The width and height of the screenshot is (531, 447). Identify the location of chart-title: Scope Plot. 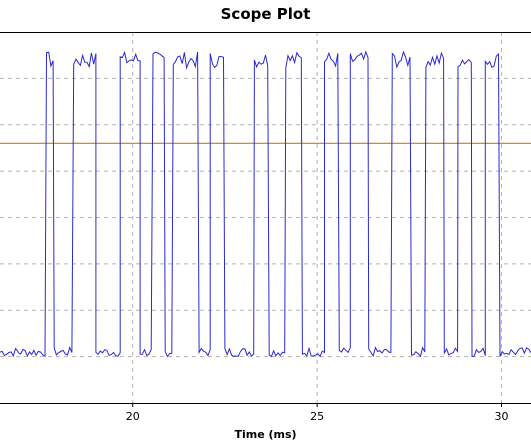
(265, 14).